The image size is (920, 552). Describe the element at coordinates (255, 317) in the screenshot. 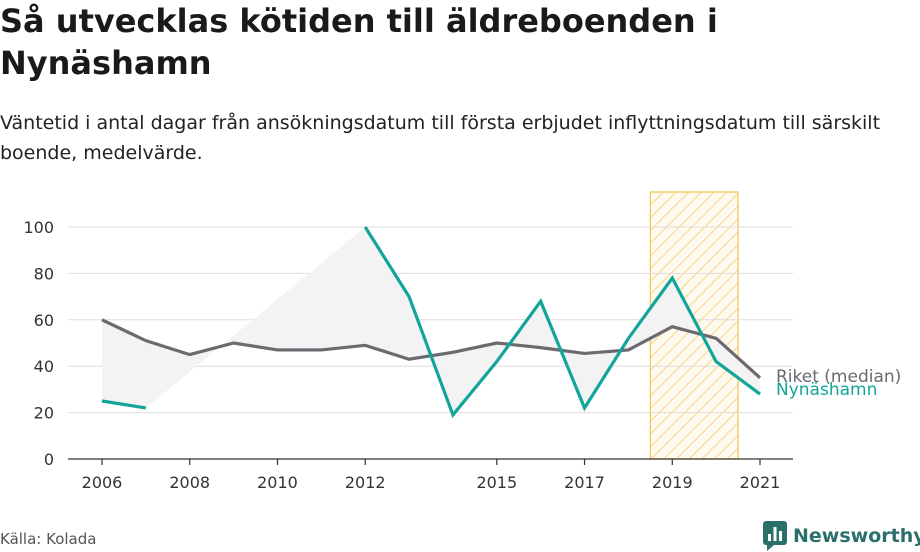

I see `difference-band-gap` at that location.